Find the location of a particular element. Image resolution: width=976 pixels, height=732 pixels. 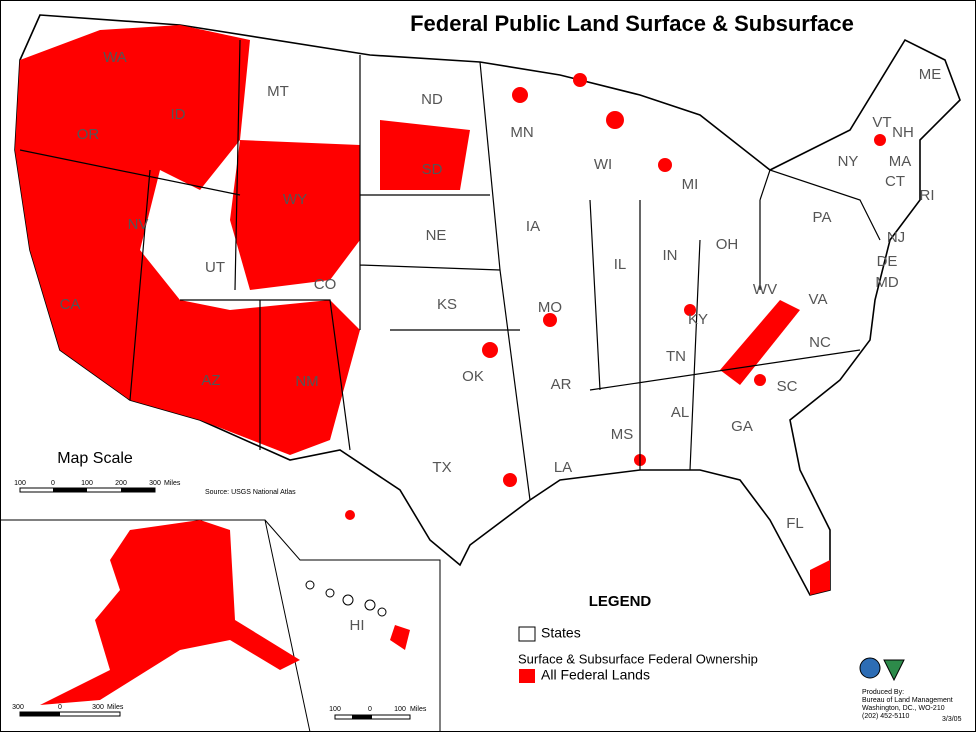

state-label: NY is located at coordinates (848, 161).